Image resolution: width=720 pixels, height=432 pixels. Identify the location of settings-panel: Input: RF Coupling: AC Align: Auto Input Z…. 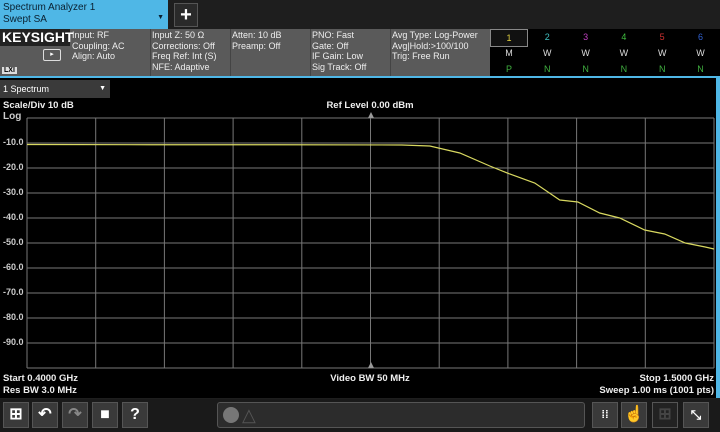
(245, 53).